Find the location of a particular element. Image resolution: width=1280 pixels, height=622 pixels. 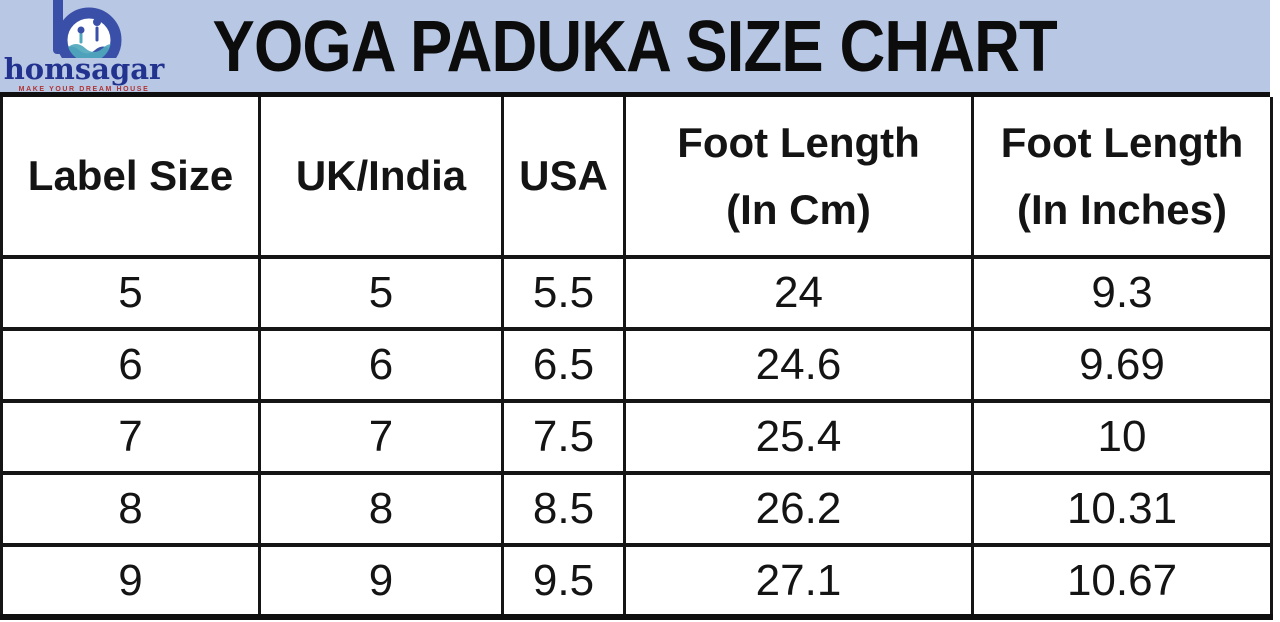

cell-label-size: 7 is located at coordinates (130, 437).